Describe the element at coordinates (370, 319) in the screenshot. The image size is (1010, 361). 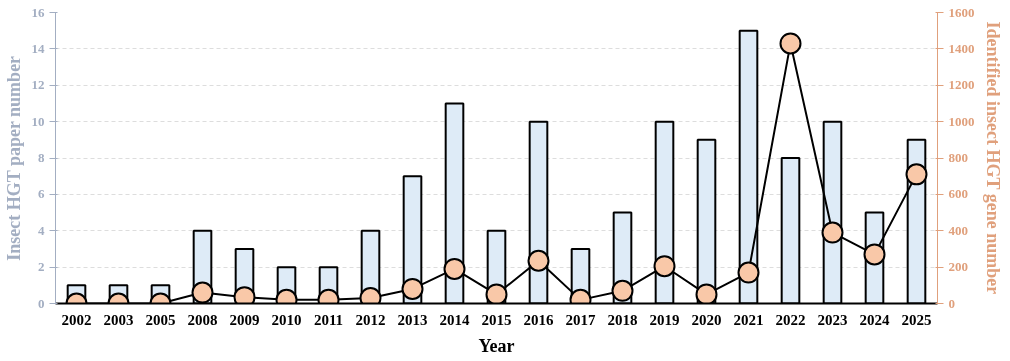
I see `x-tick-label: 2012` at that location.